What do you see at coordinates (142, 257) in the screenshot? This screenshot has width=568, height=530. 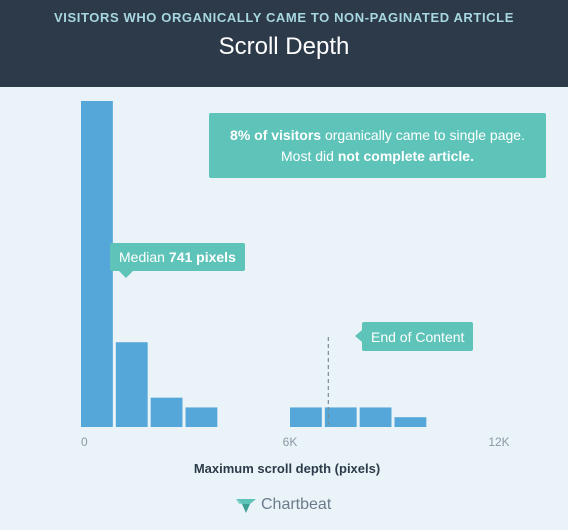 I see `median-label: Median` at bounding box center [142, 257].